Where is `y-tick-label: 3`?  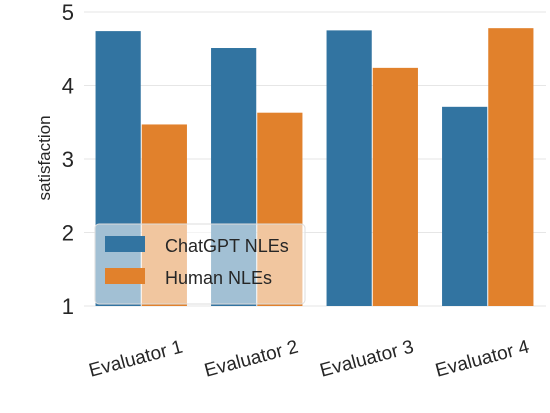
y-tick-label: 3 is located at coordinates (68, 159).